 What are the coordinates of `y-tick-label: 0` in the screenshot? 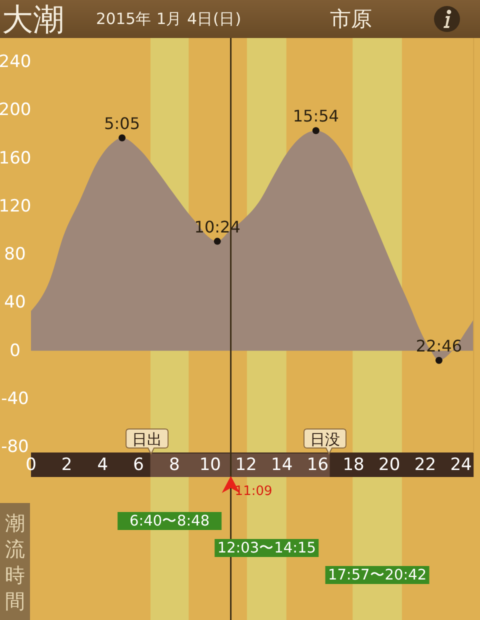 It's located at (15, 350).